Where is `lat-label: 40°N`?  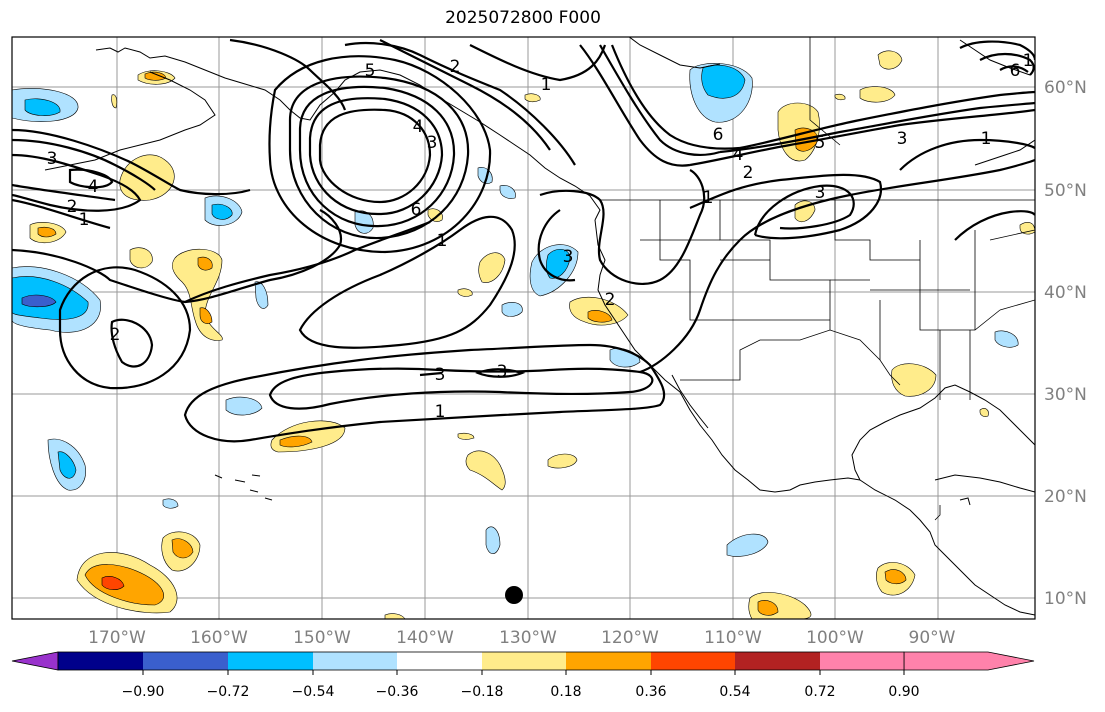 lat-label: 40°N is located at coordinates (1065, 293).